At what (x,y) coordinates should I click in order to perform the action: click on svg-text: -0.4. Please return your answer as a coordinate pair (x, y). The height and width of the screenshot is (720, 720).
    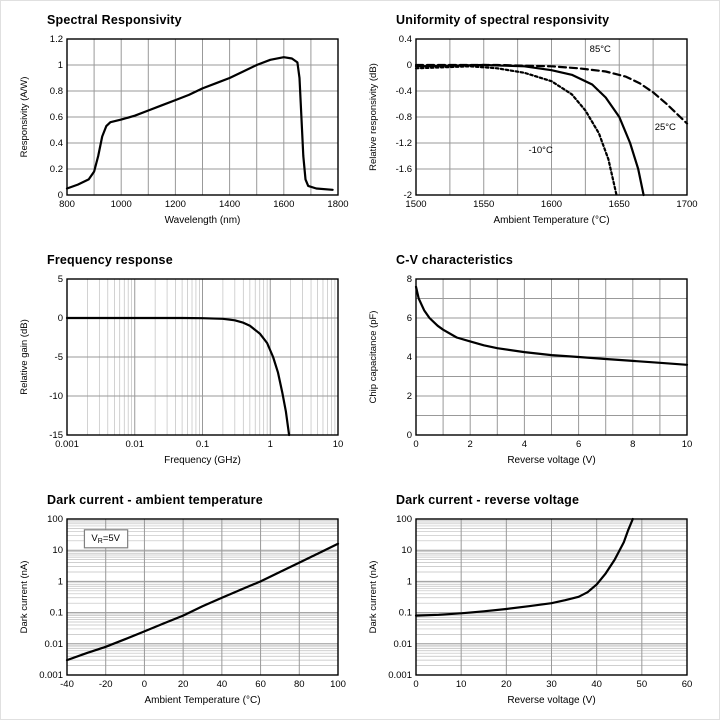
    Looking at the image, I should click on (404, 91).